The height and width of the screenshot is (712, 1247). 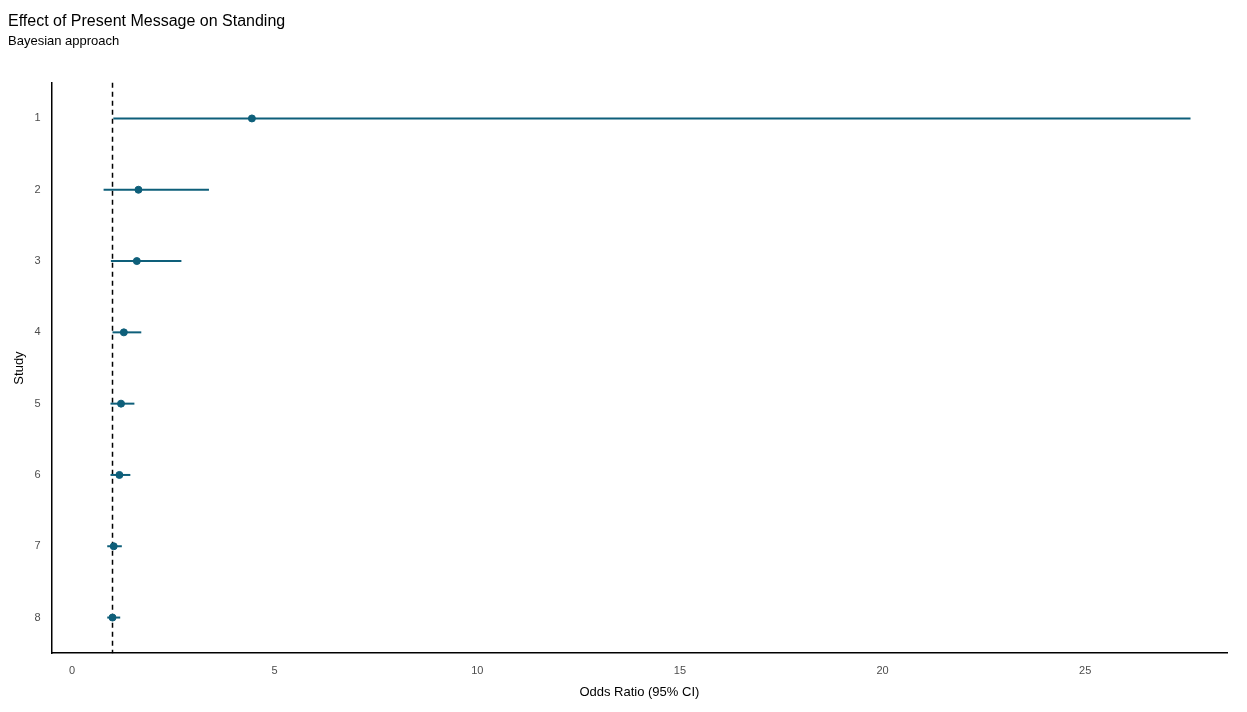 I want to click on x-tick-label: 15, so click(x=680, y=669).